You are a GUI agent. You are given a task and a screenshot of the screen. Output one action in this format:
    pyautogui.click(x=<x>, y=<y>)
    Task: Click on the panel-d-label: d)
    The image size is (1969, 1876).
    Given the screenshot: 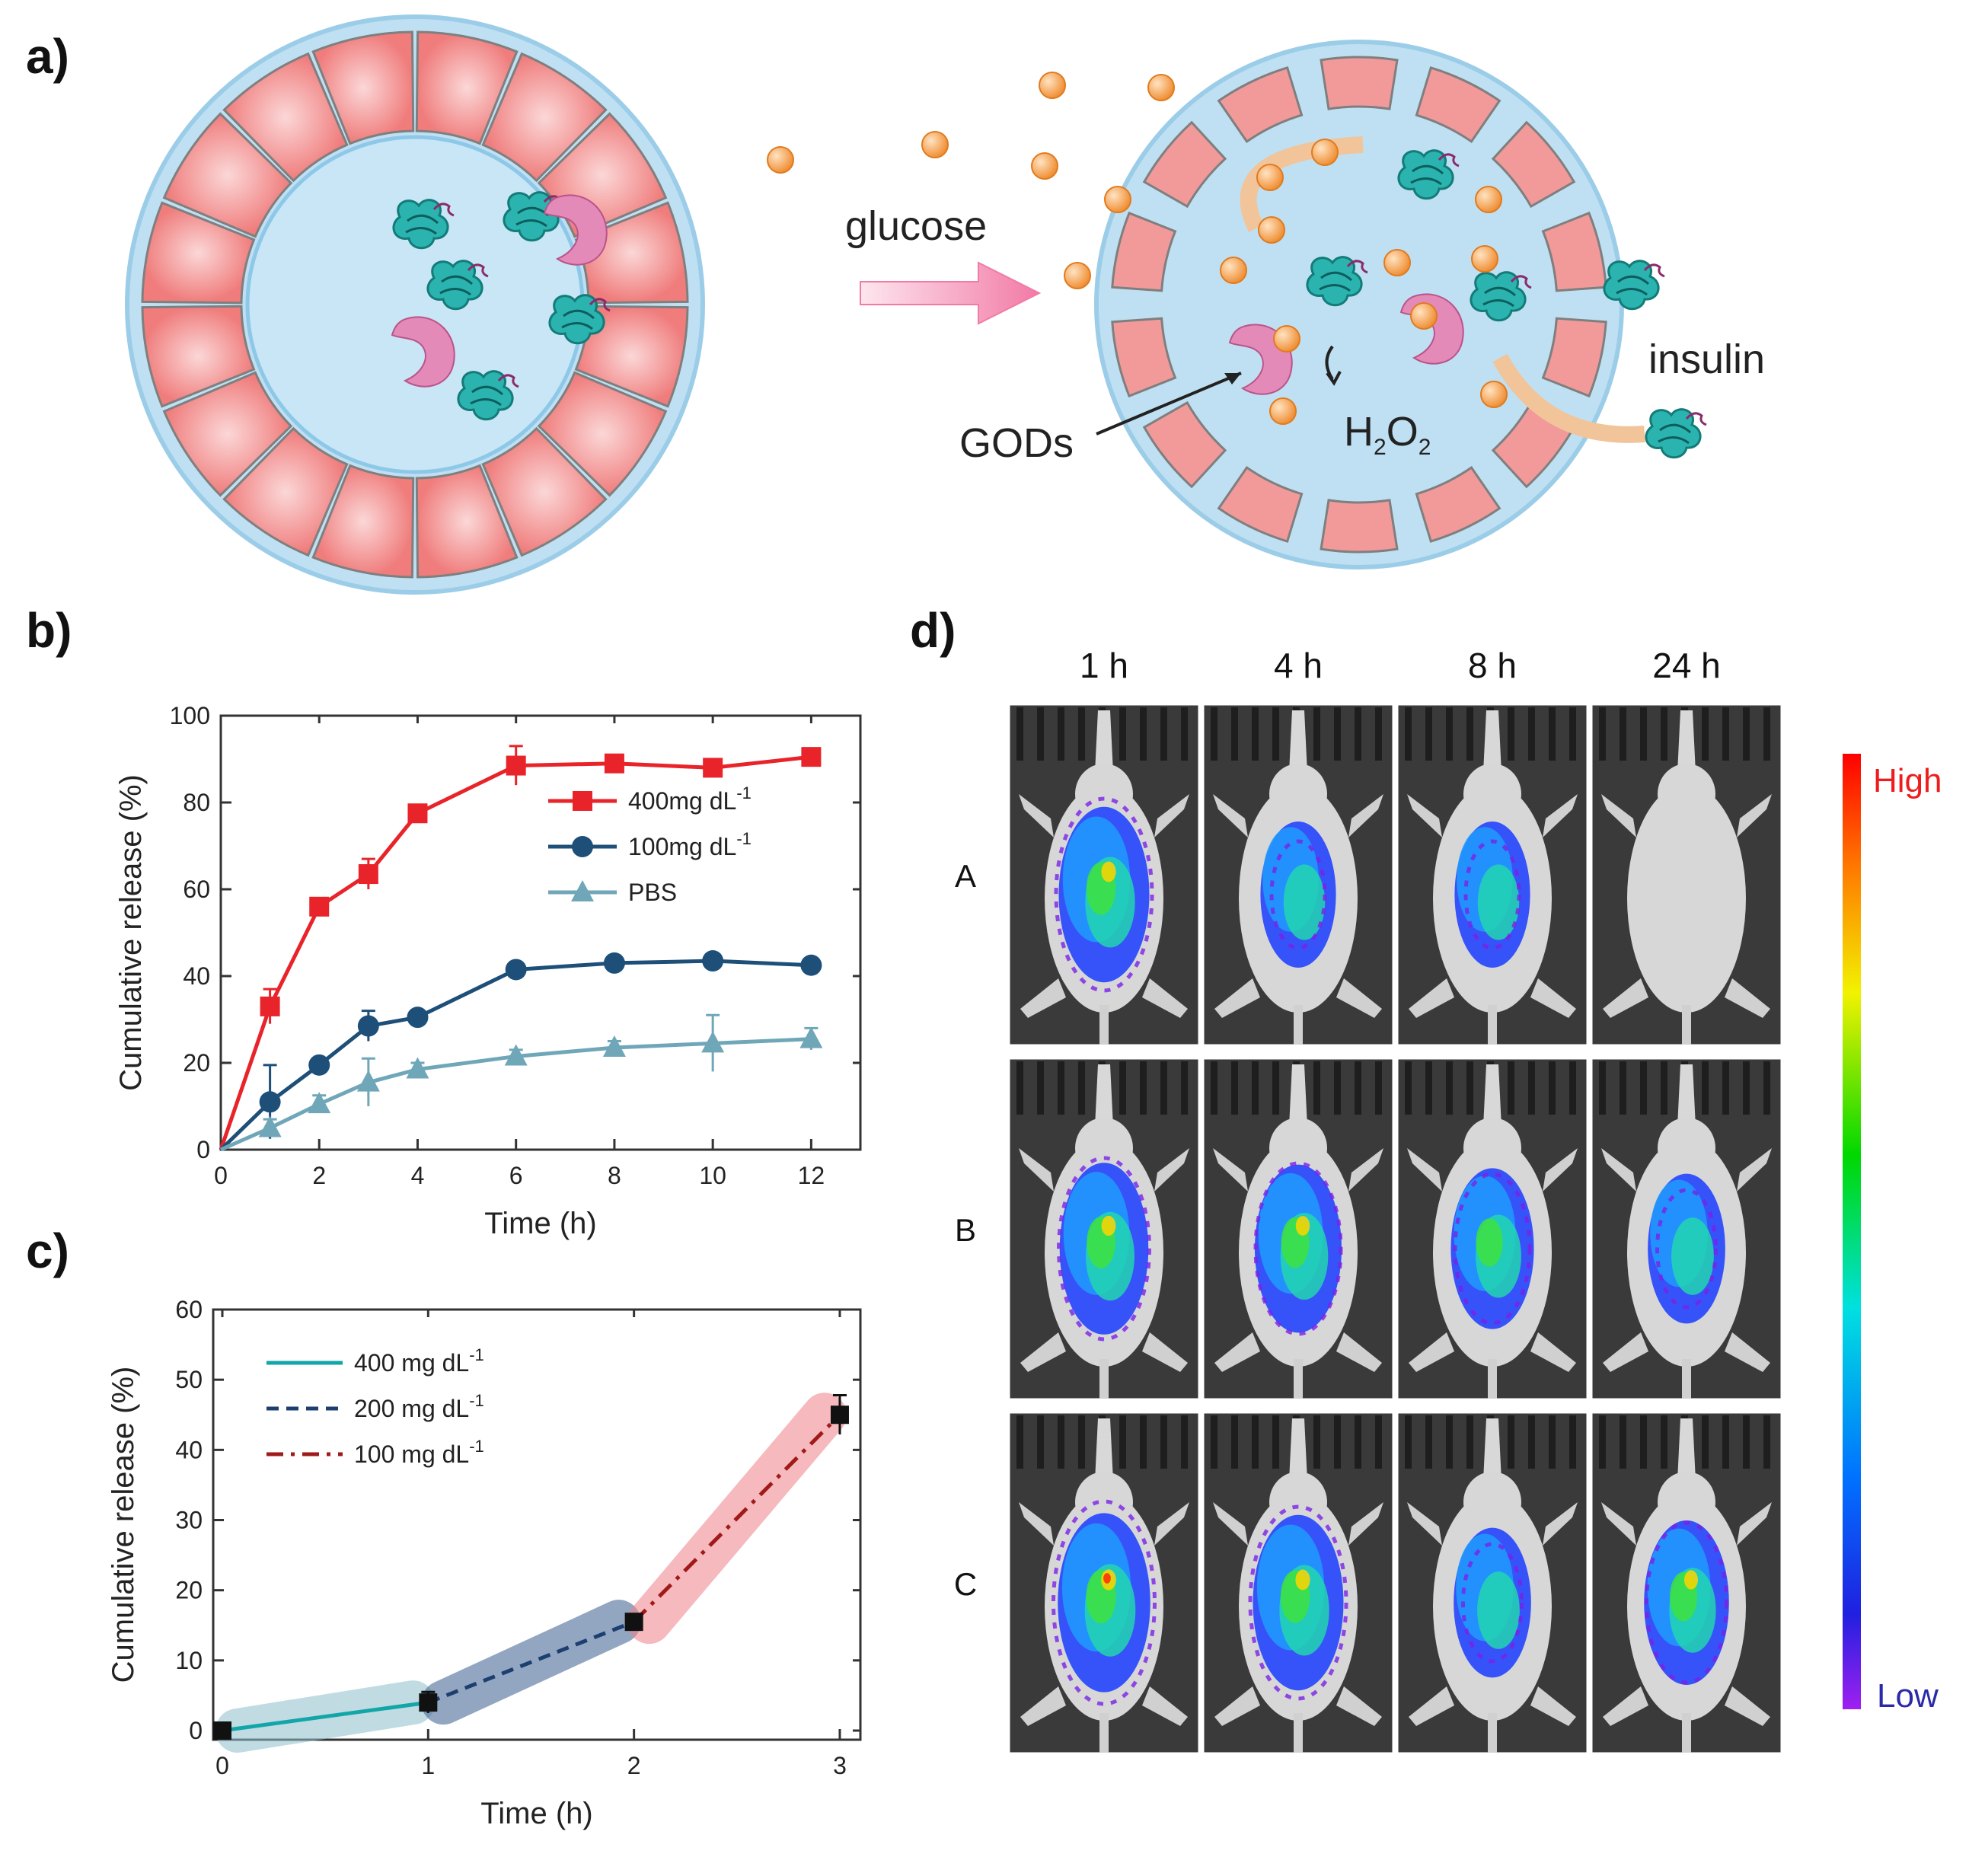 What is the action you would take?
    pyautogui.click(x=933, y=630)
    